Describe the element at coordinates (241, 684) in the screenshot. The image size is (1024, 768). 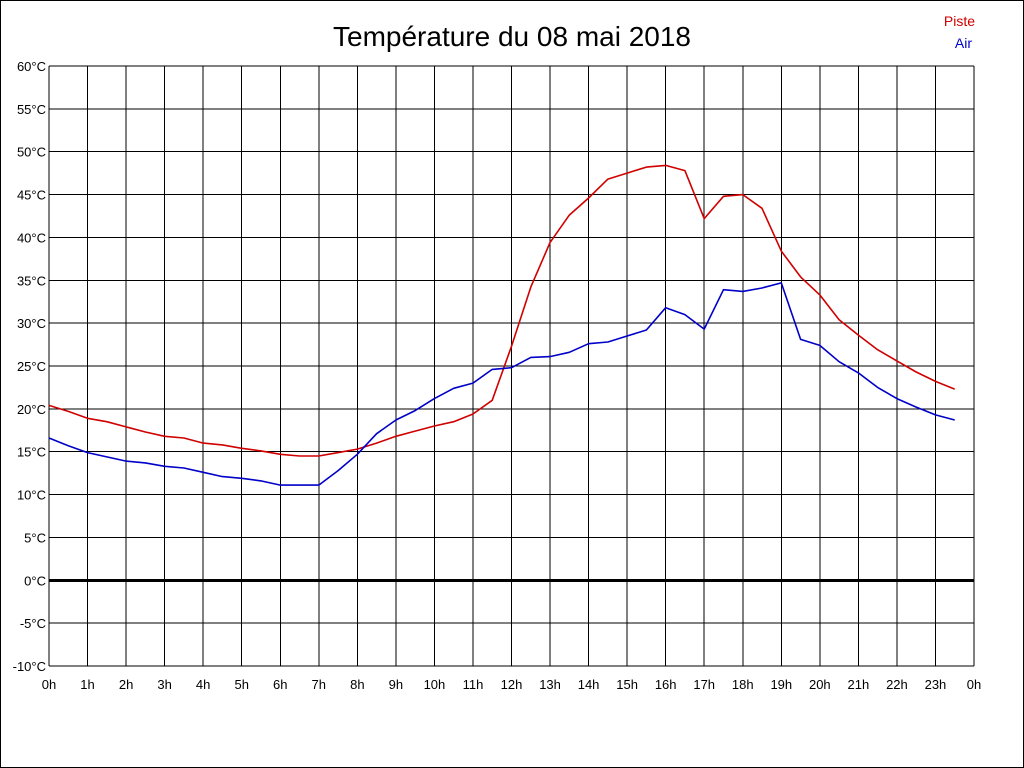
I see `x-tick-label: 5h` at that location.